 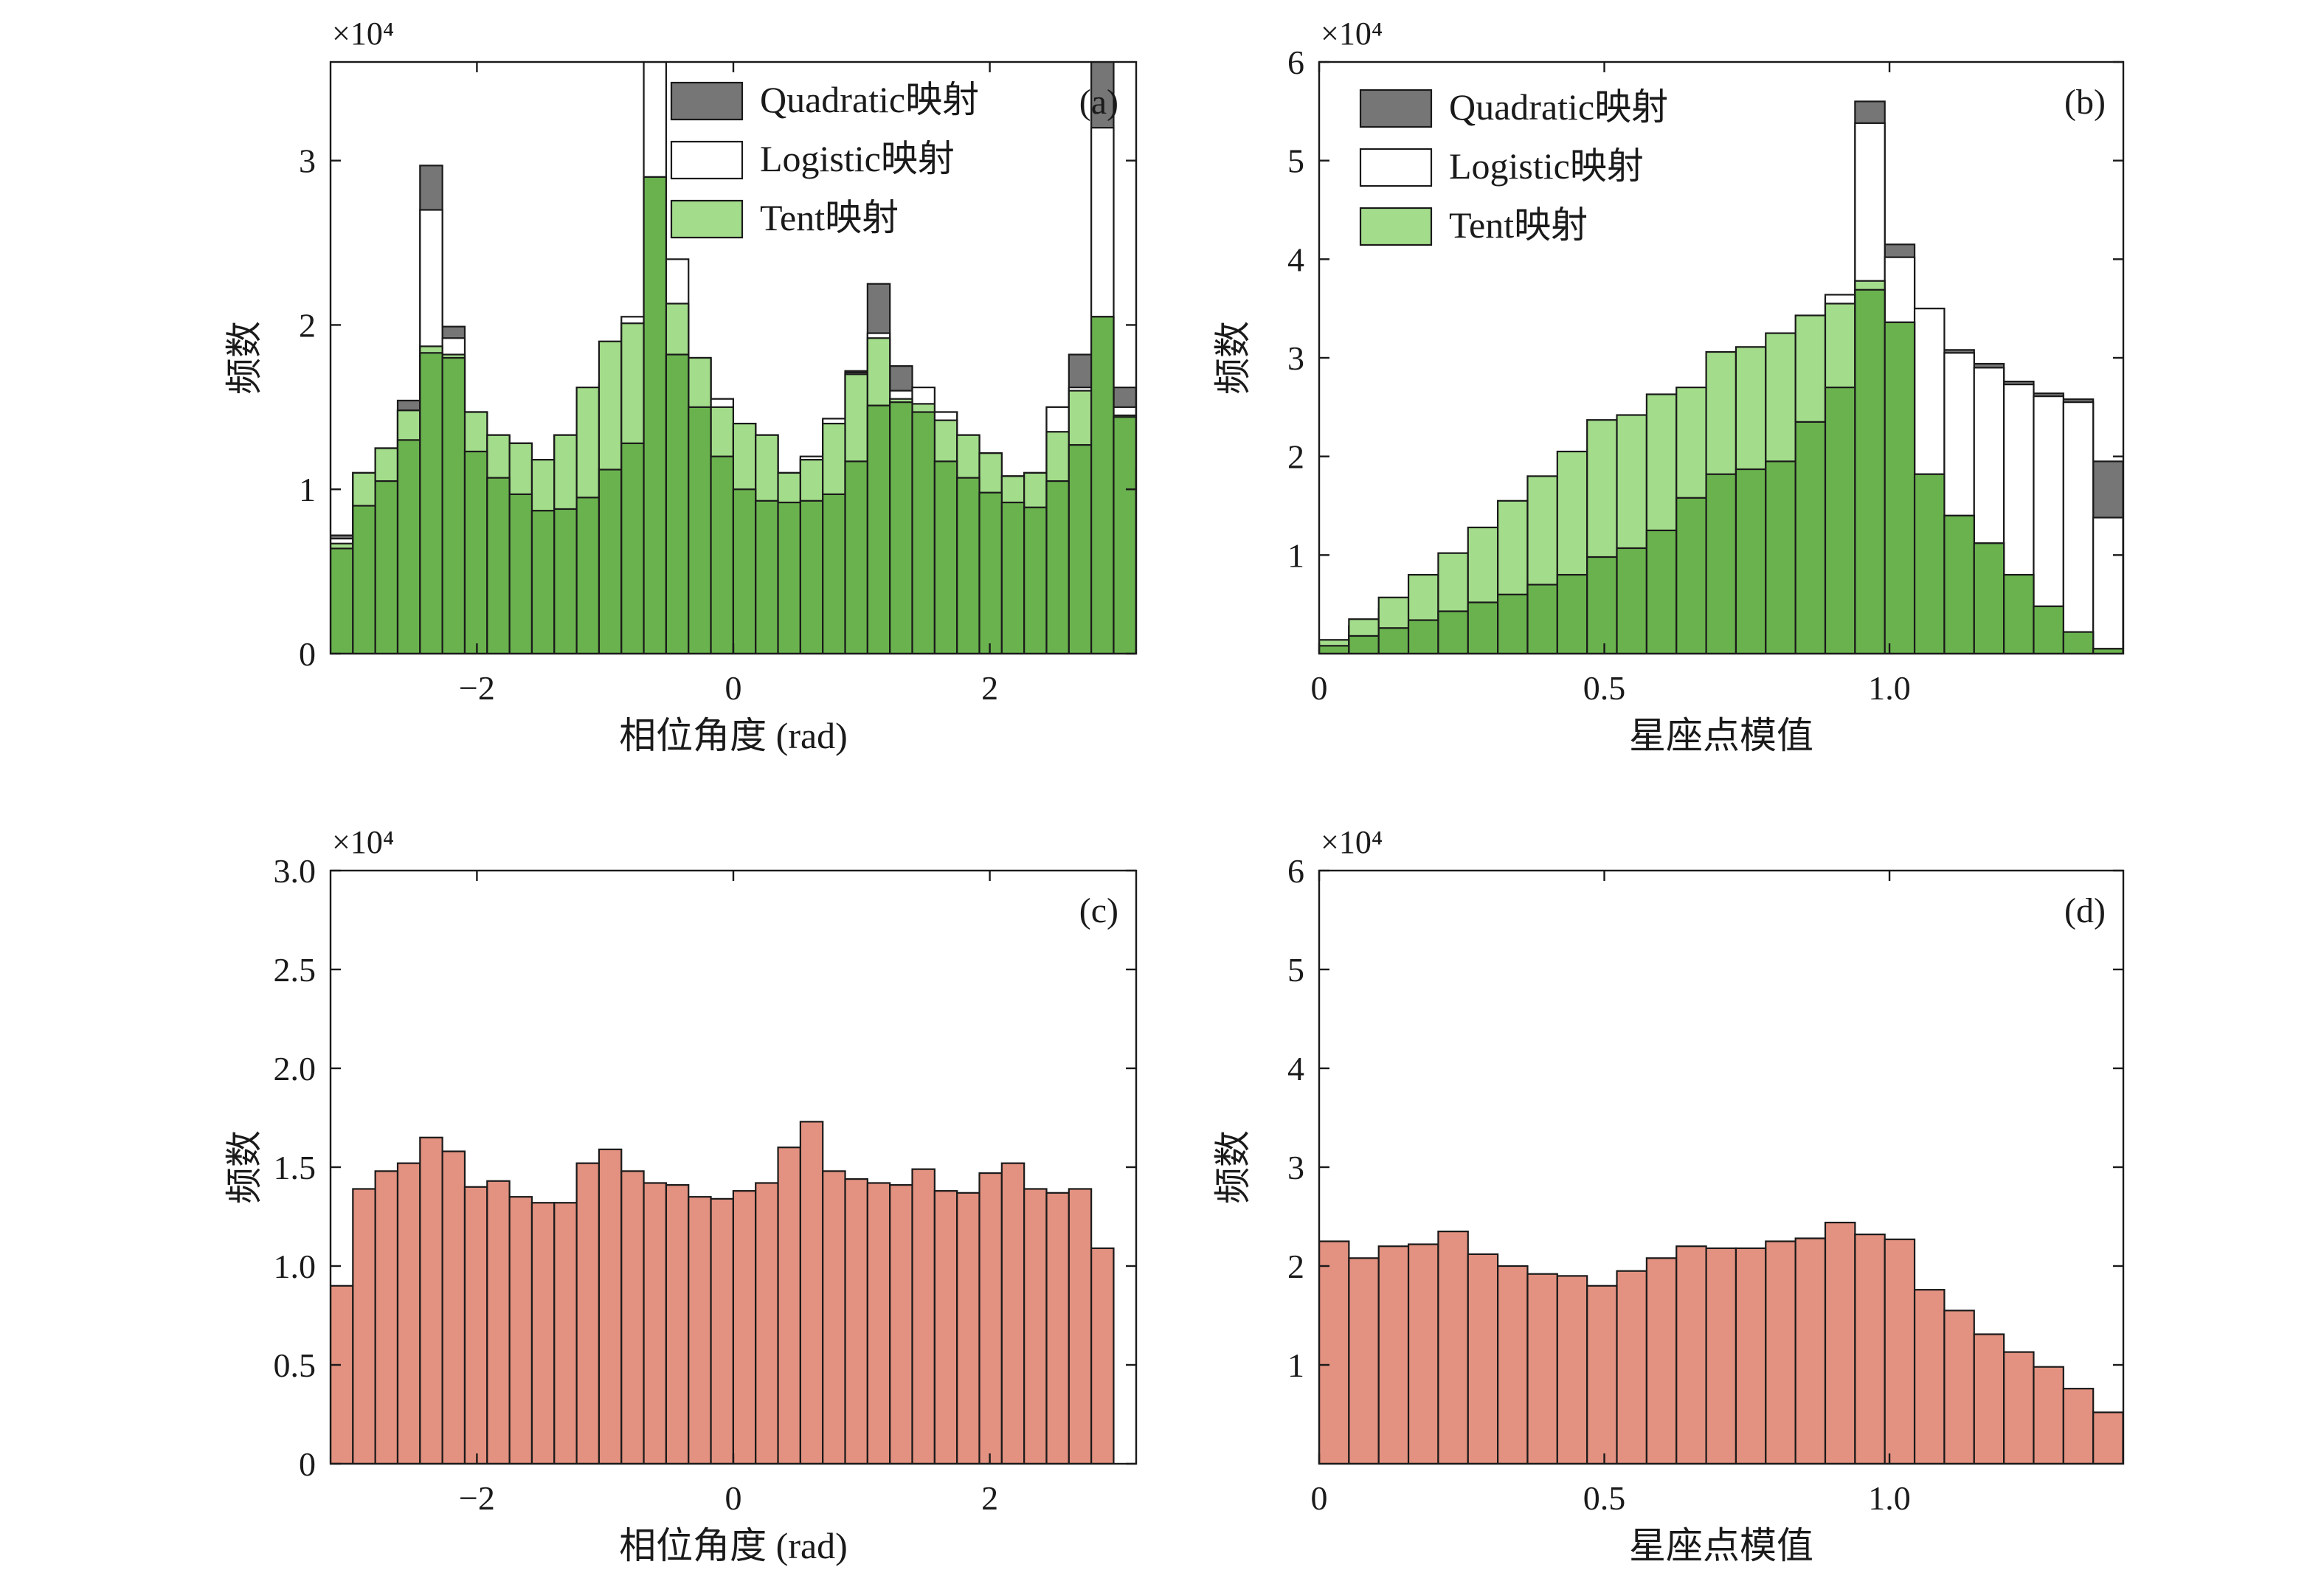 What do you see at coordinates (1295, 1365) in the screenshot?
I see `y-tick-label-d-0: 1` at bounding box center [1295, 1365].